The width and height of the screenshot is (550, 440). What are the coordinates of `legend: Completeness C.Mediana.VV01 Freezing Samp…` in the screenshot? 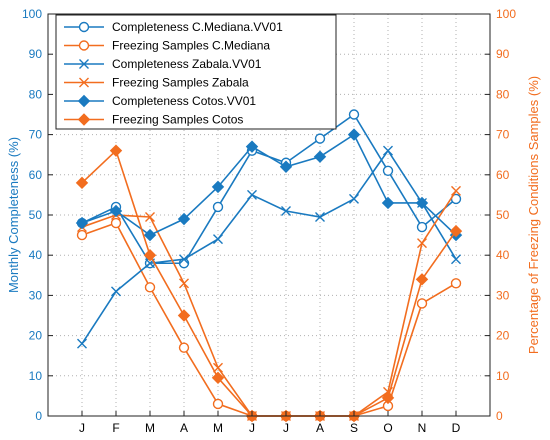 It's located at (196, 72).